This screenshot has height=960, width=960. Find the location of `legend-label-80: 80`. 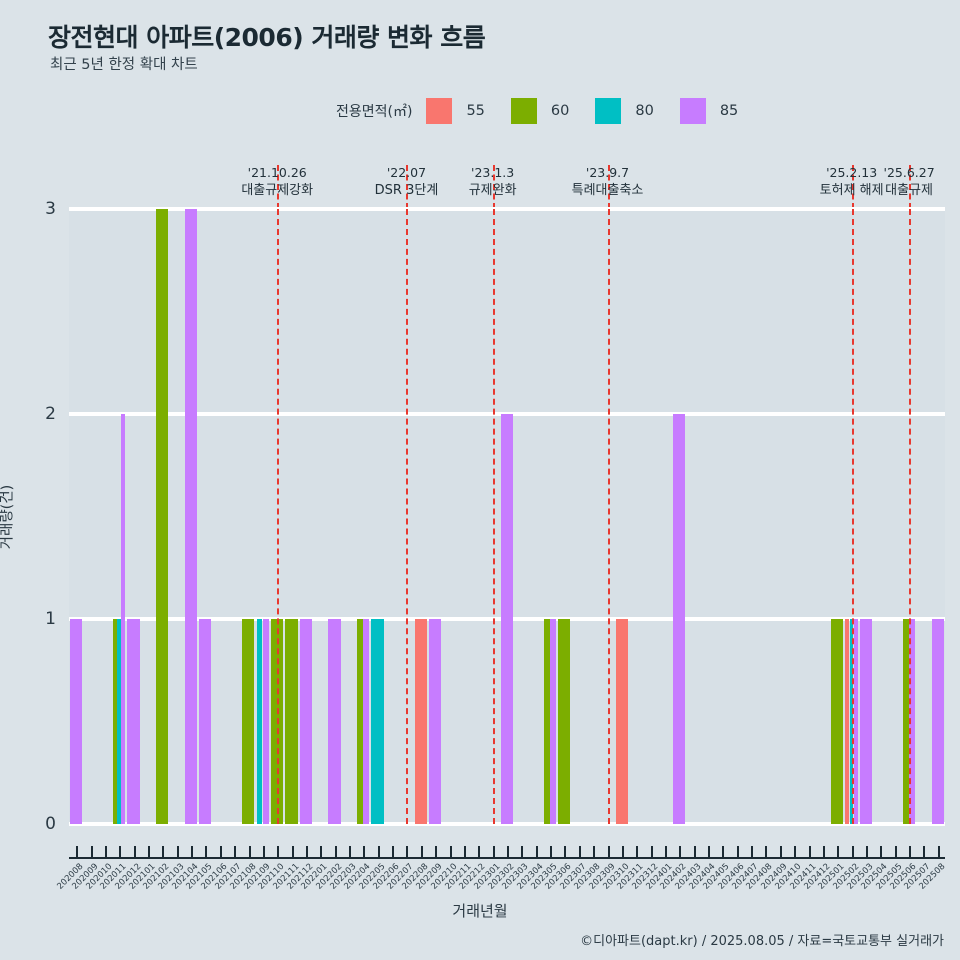

legend-label-80: 80 is located at coordinates (644, 111).